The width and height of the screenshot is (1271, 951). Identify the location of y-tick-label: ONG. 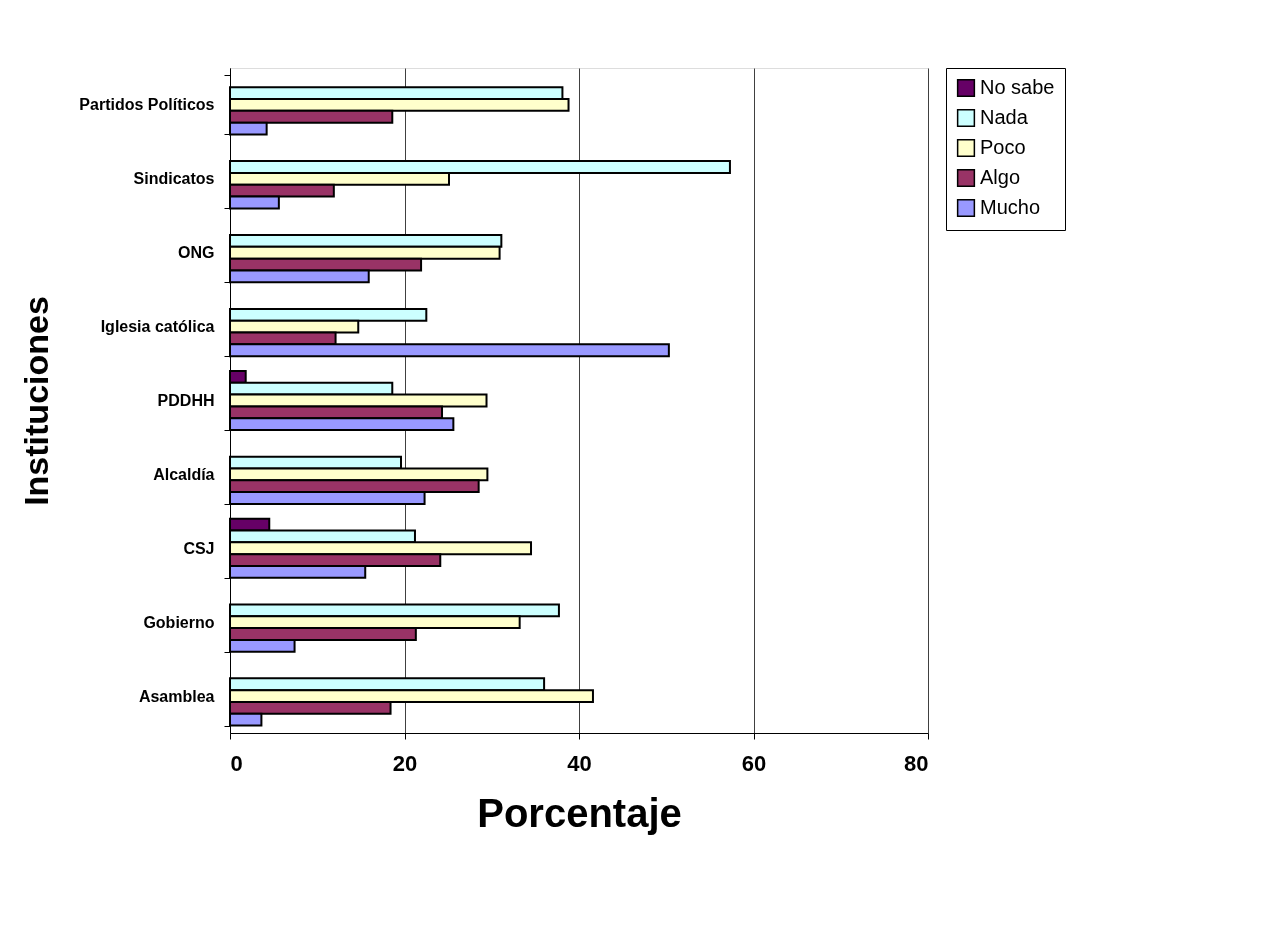
(196, 253).